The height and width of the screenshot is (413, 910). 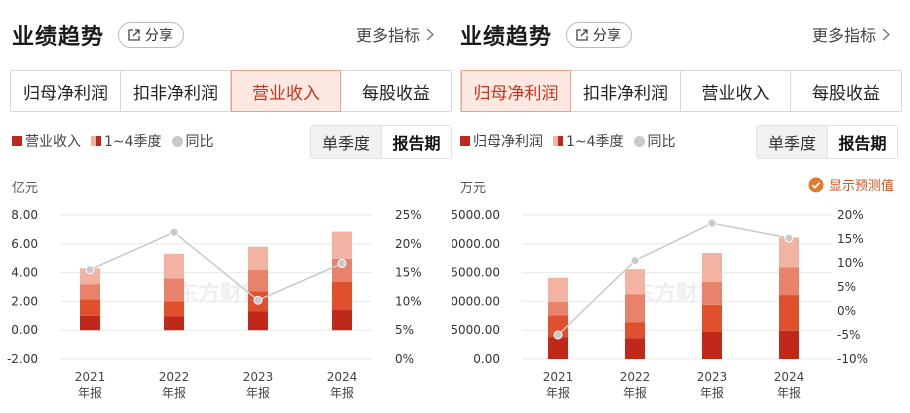 I want to click on y-axis-right-tick-label: -5%, so click(x=848, y=335).